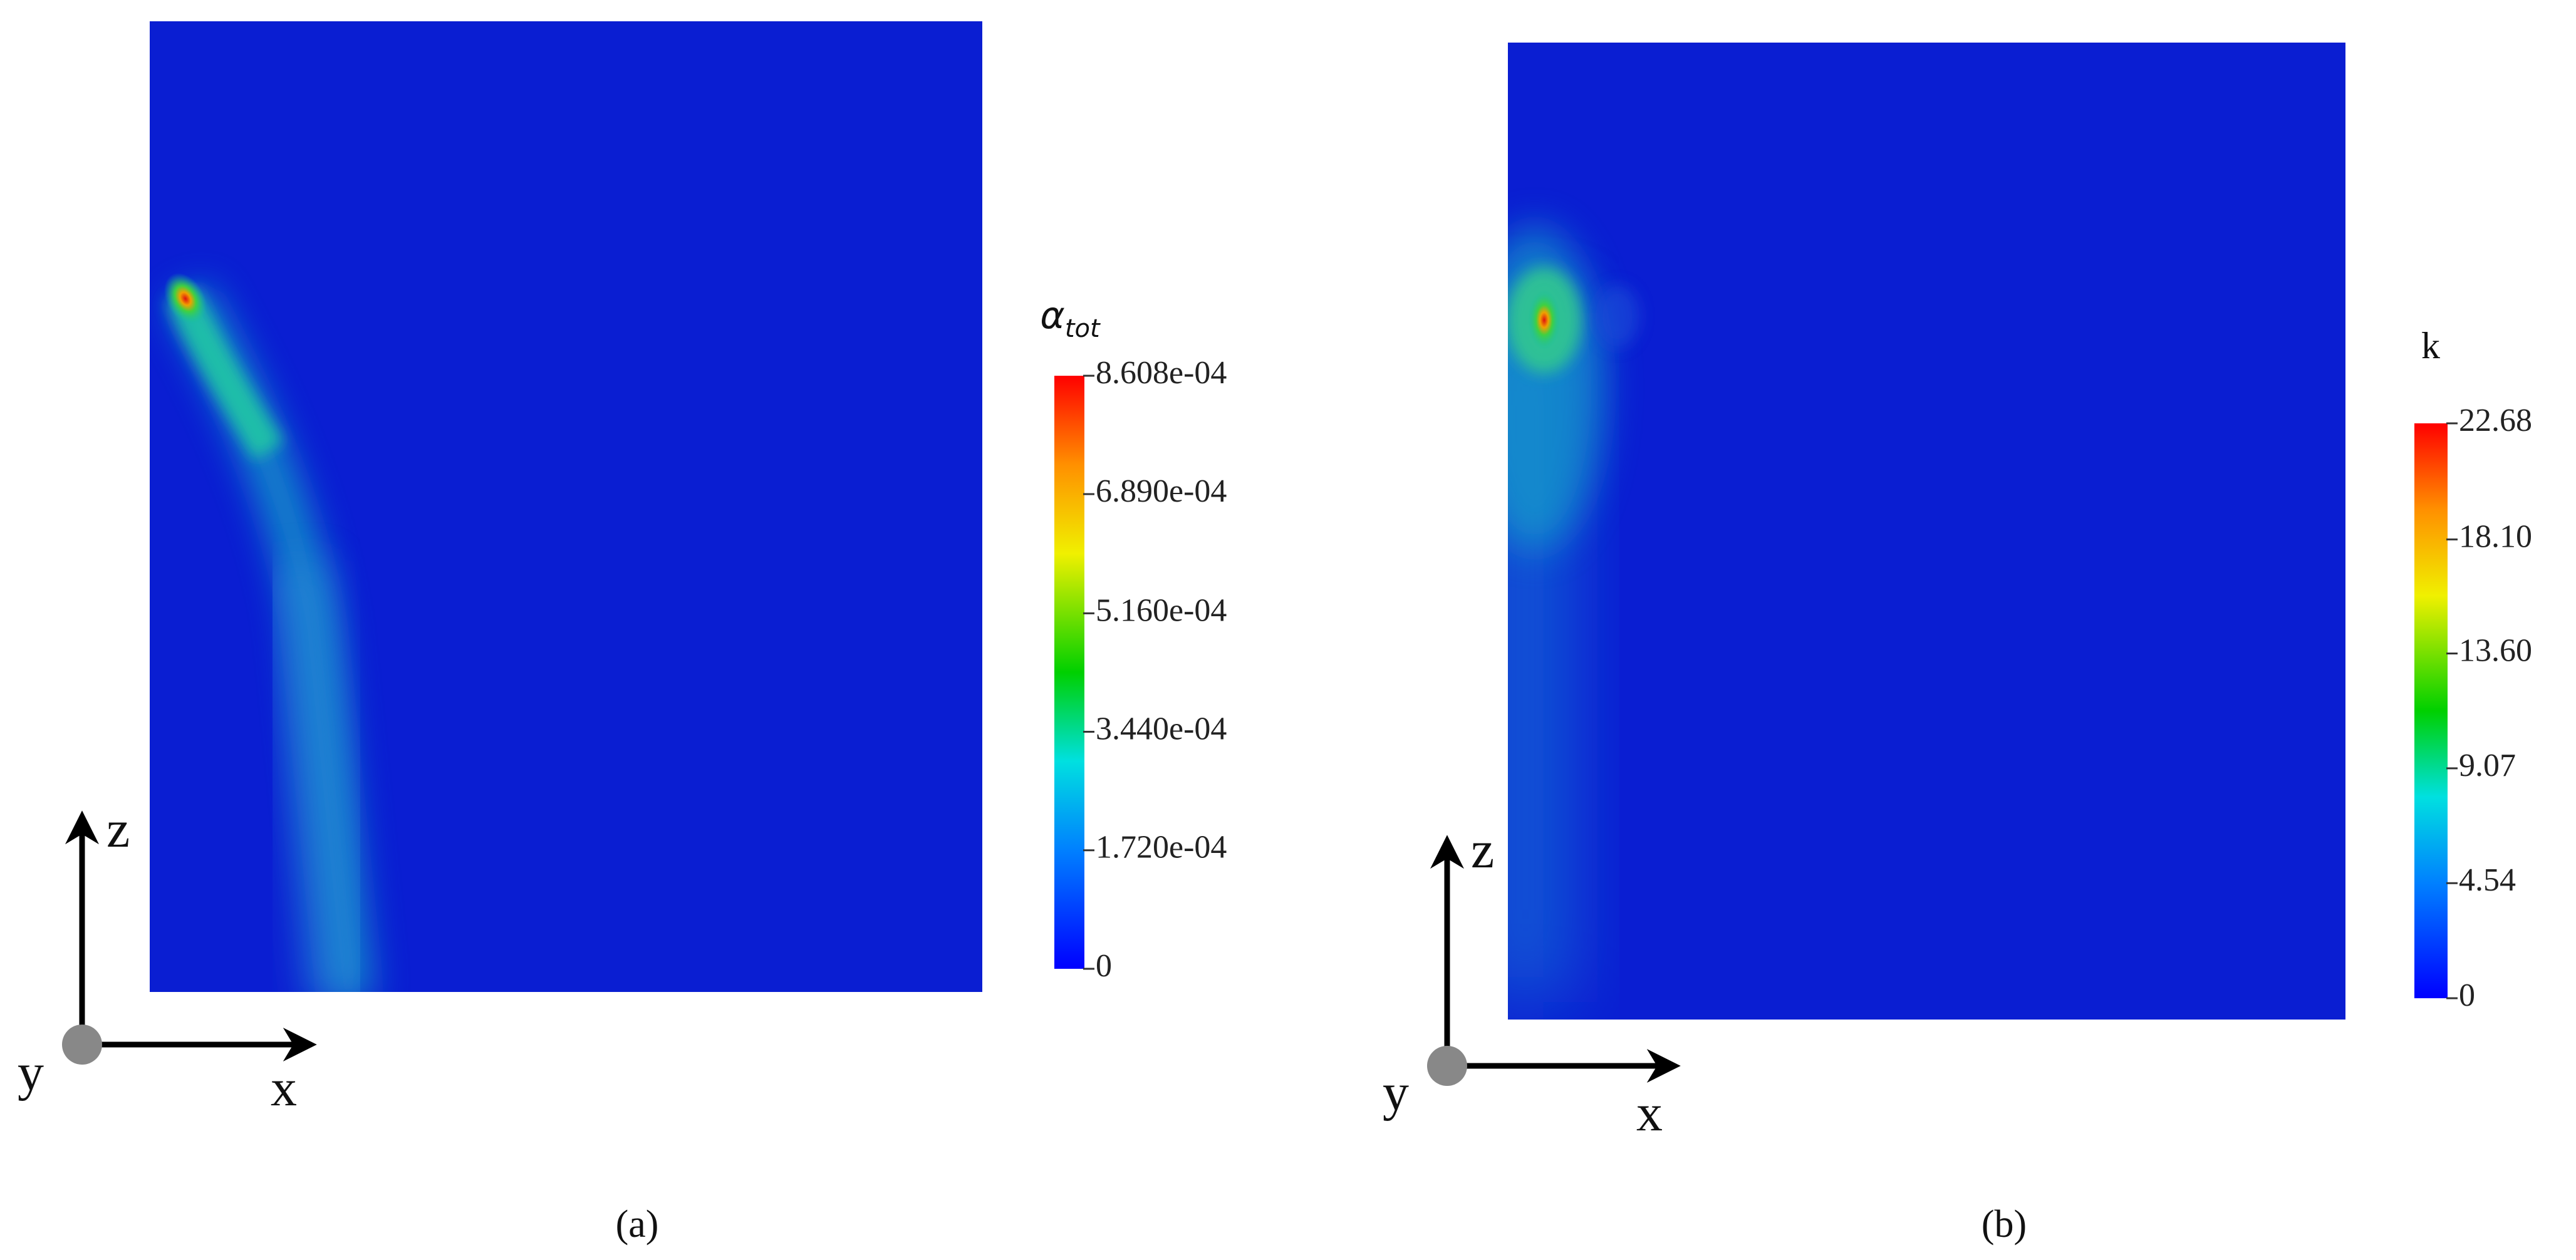  I want to click on colorbar-title: αtot, so click(1070, 318).